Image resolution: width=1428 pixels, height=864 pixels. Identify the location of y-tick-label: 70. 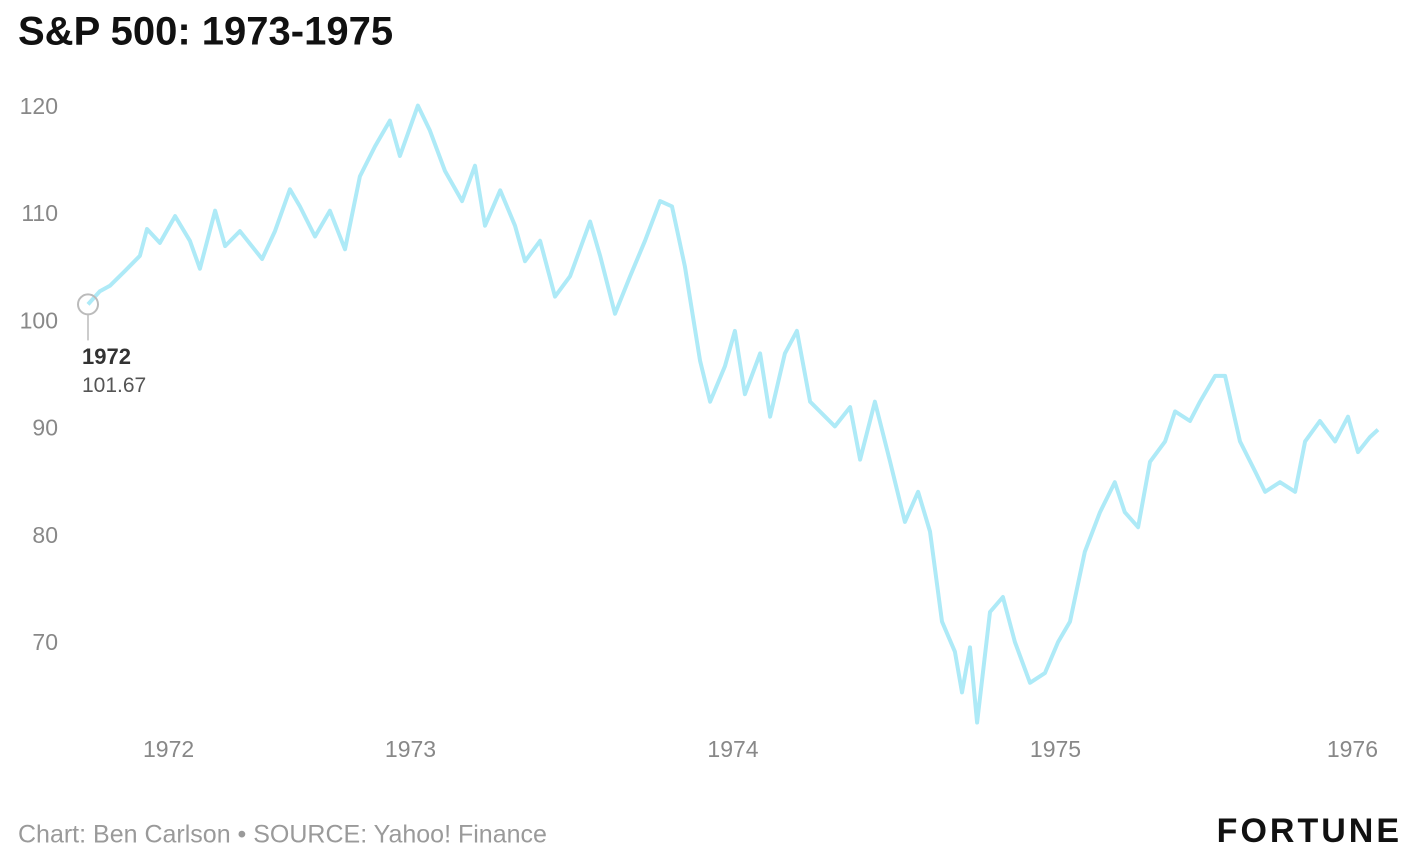
(45, 642).